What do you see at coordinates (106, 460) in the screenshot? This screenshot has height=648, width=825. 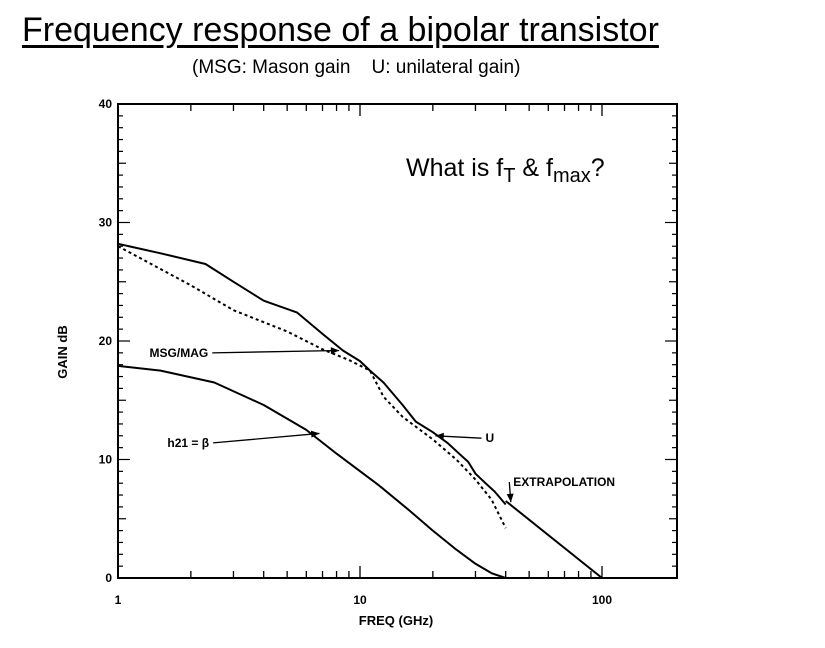 I see `y-tick-label: 10` at bounding box center [106, 460].